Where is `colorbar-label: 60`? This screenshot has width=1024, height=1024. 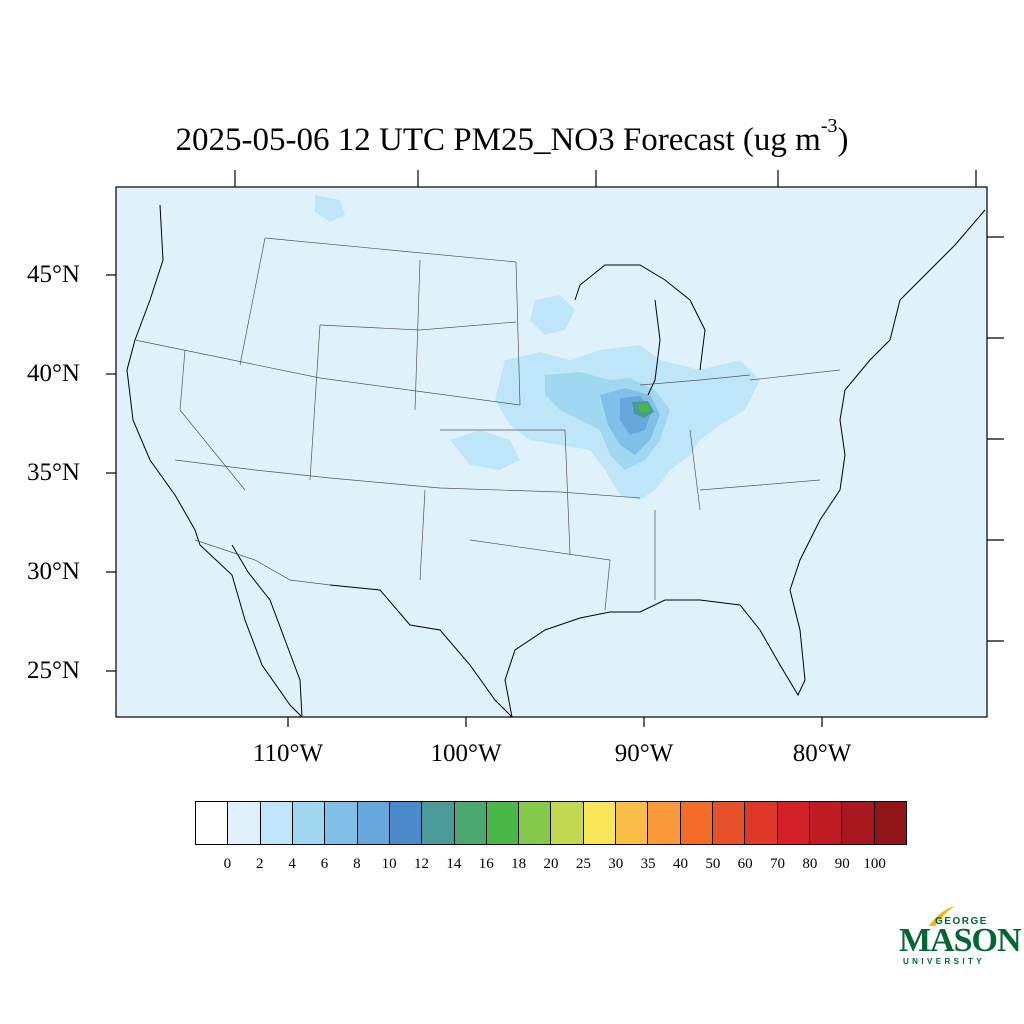 colorbar-label: 60 is located at coordinates (745, 864).